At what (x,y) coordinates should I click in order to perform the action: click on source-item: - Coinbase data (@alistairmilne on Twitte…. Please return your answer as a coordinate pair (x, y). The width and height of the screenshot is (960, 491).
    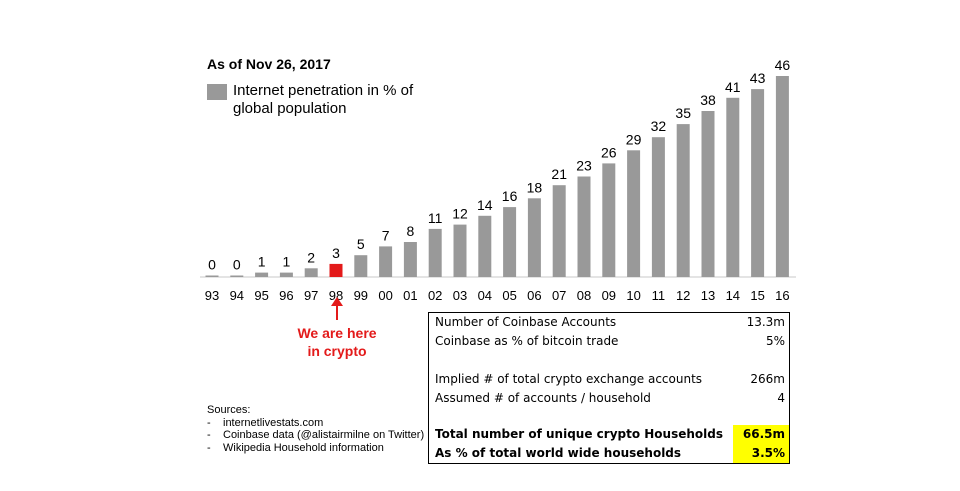
    Looking at the image, I should click on (316, 435).